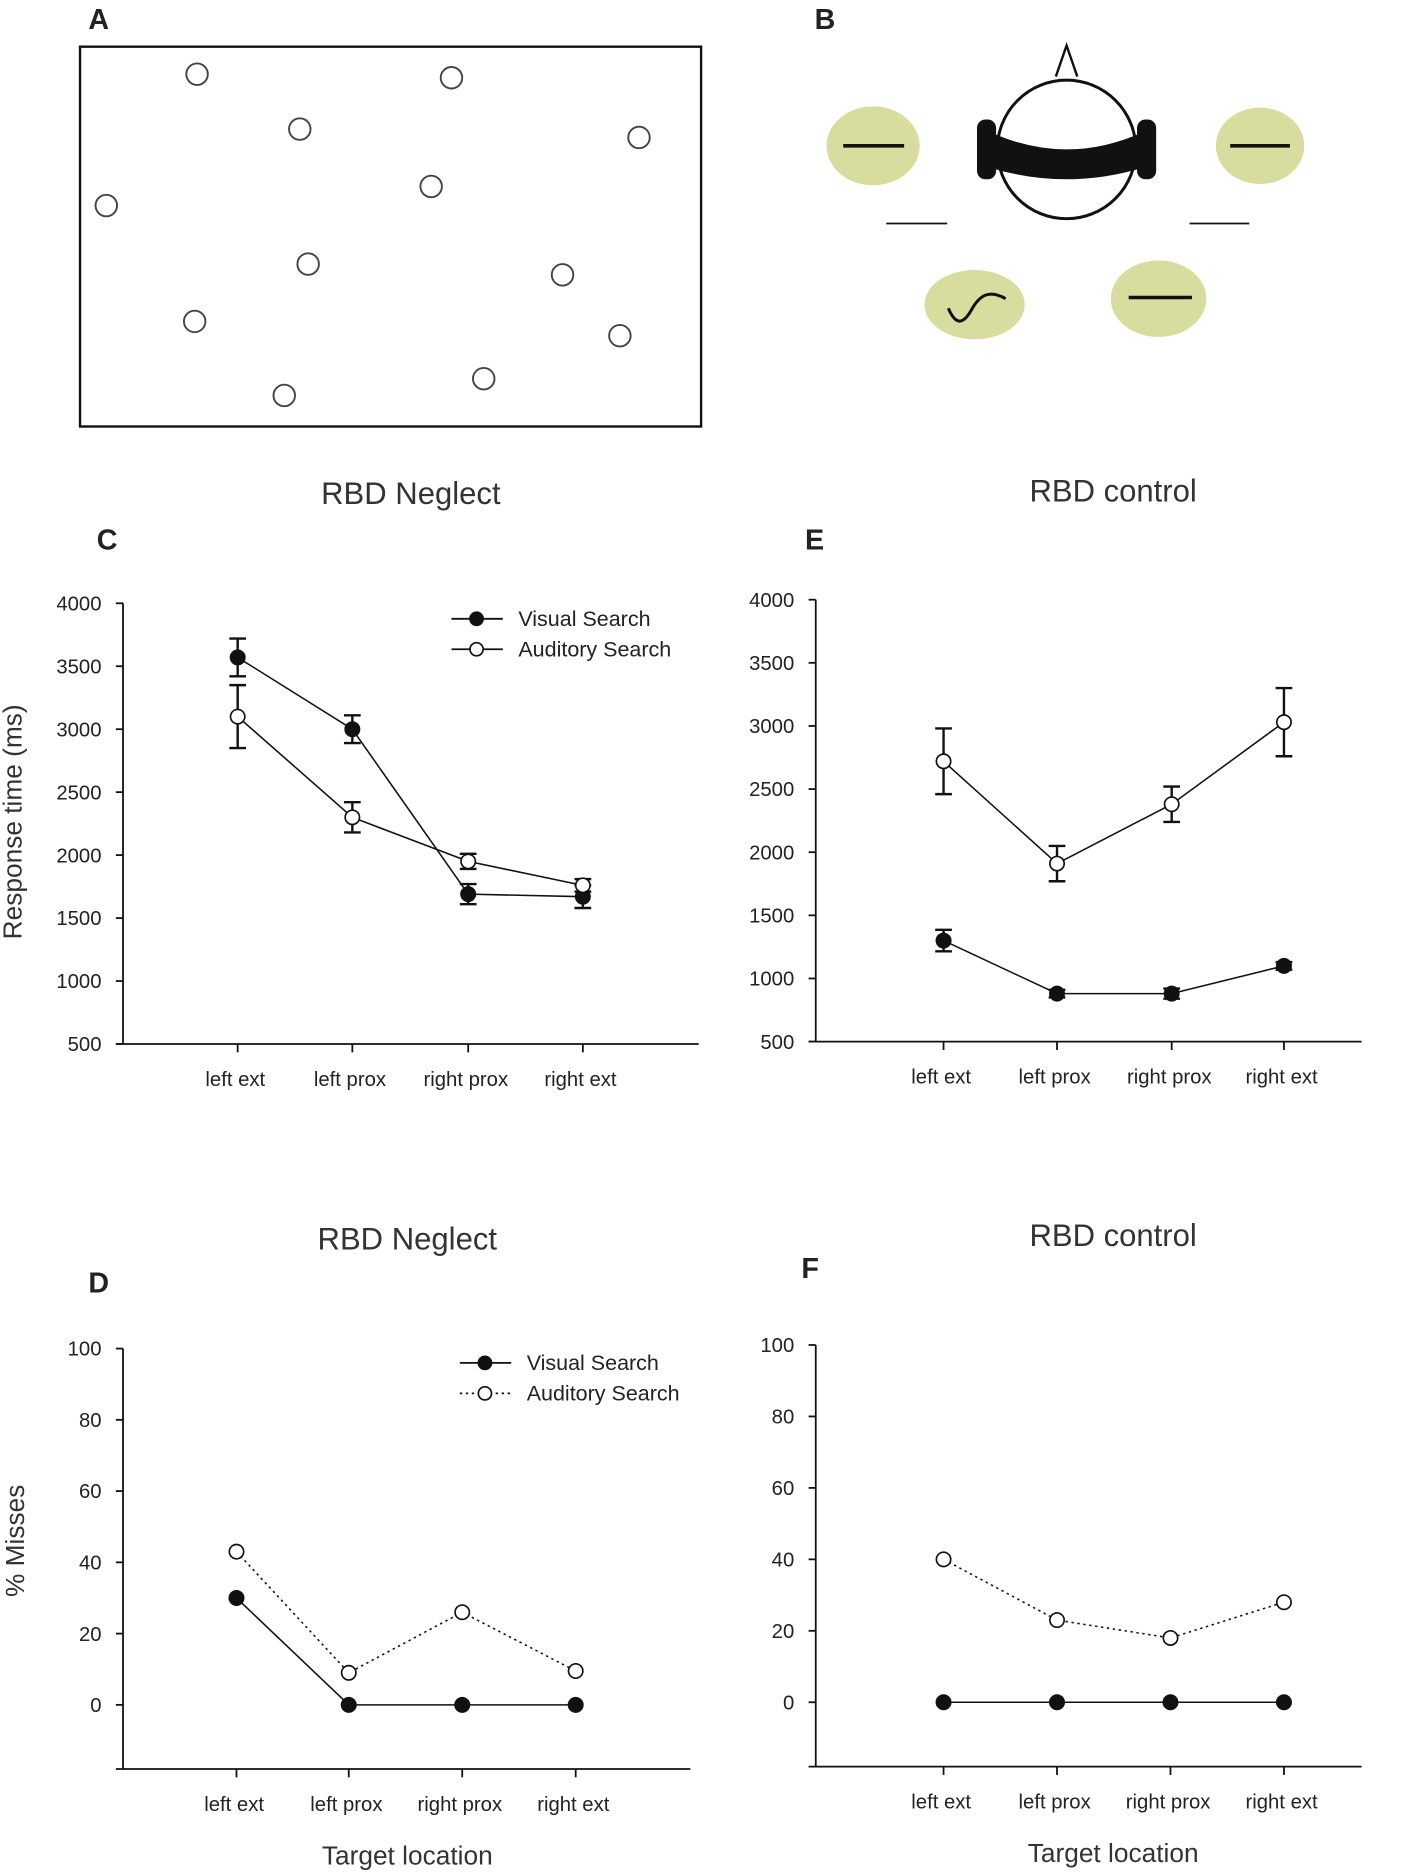 The image size is (1401, 1873). I want to click on display-frame, so click(390, 236).